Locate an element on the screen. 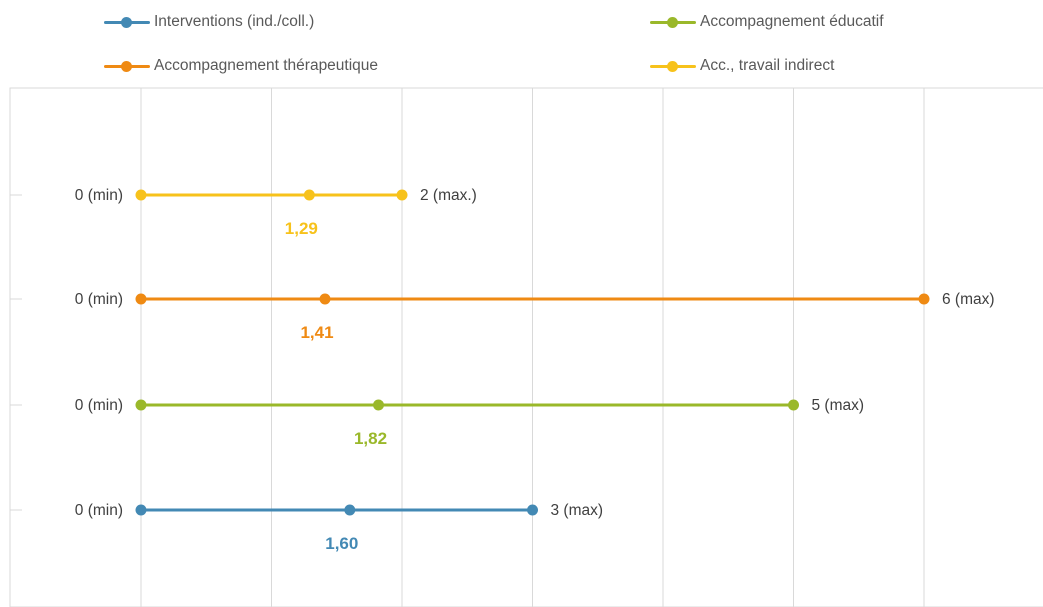  mean-label: 1,82 is located at coordinates (370, 438).